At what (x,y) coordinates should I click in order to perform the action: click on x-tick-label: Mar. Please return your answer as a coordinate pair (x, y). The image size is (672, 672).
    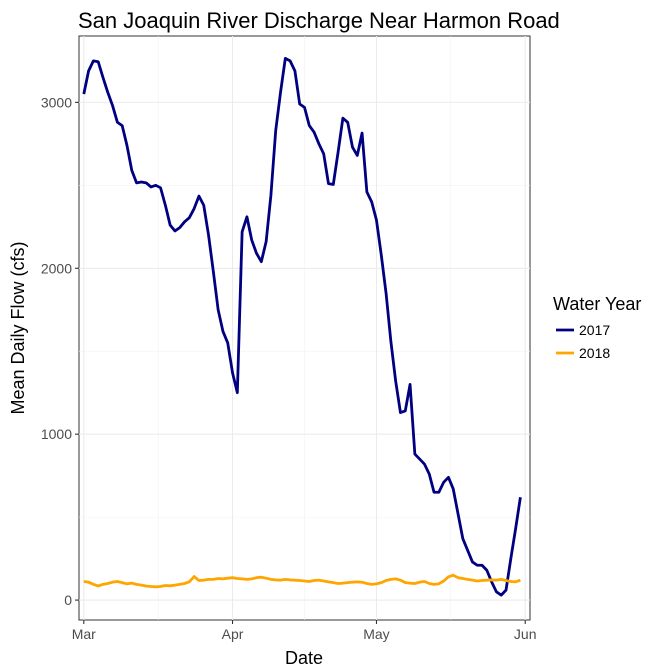
    Looking at the image, I should click on (84, 634).